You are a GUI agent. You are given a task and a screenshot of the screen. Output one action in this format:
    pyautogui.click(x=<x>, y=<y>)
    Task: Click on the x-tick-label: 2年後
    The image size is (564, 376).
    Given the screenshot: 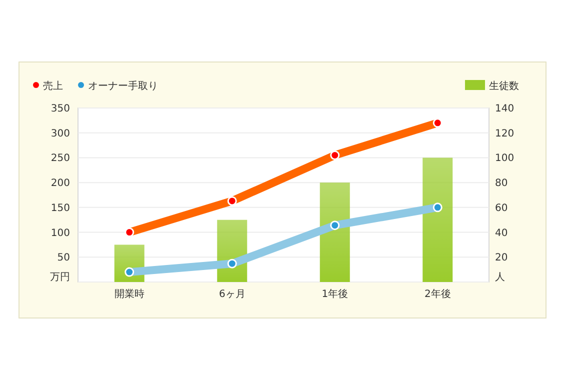 What is the action you would take?
    pyautogui.click(x=437, y=294)
    